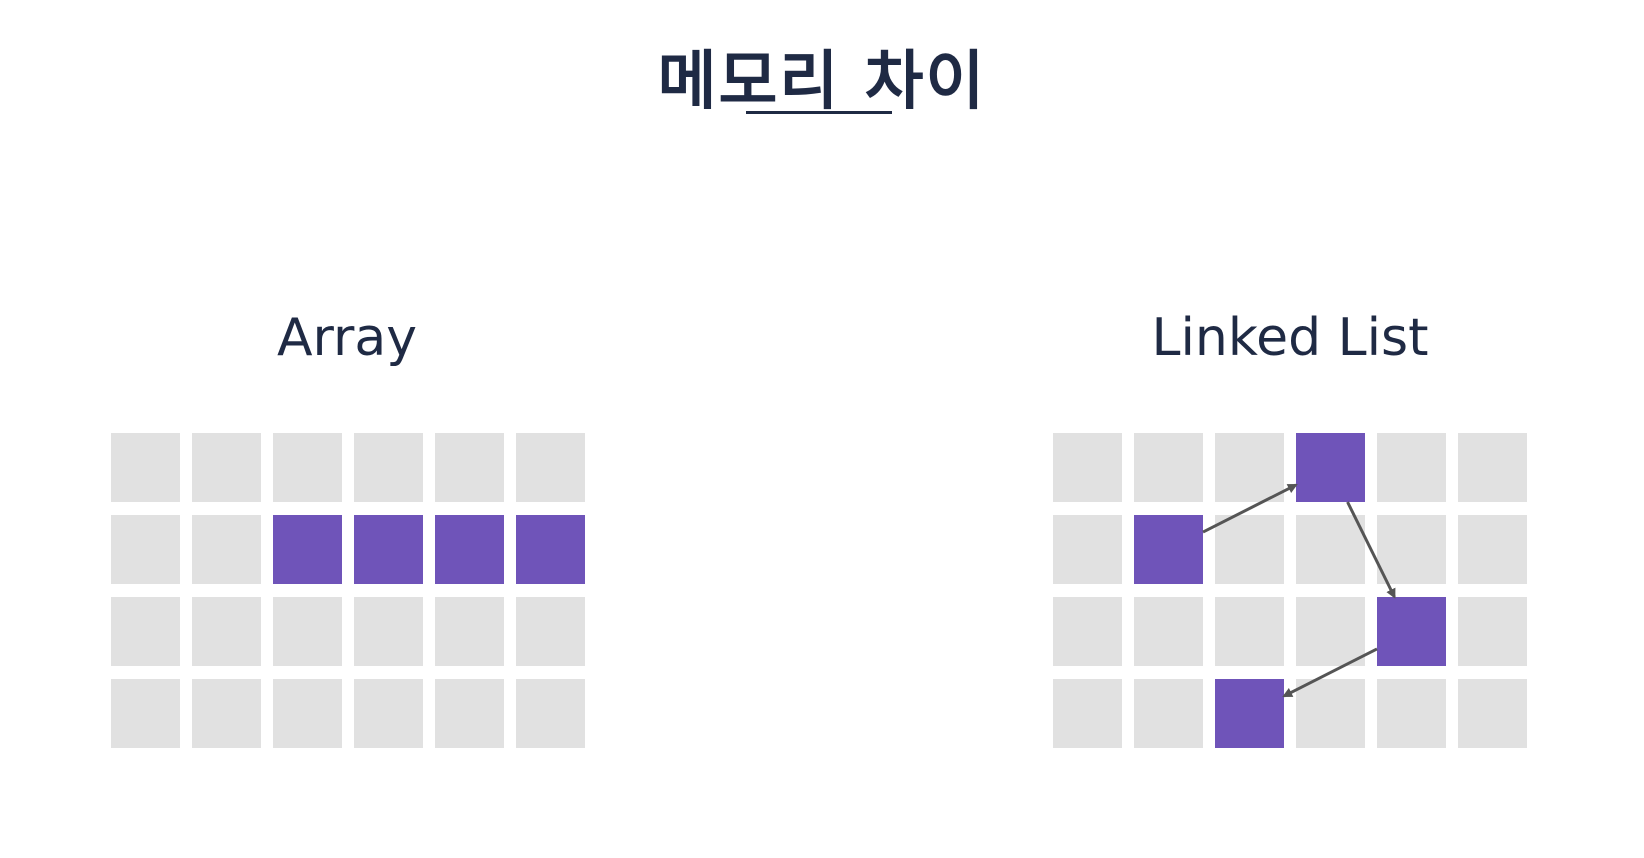 The height and width of the screenshot is (858, 1644). Describe the element at coordinates (1492, 713) in the screenshot. I see `linked-list-cell-r3-c5` at that location.